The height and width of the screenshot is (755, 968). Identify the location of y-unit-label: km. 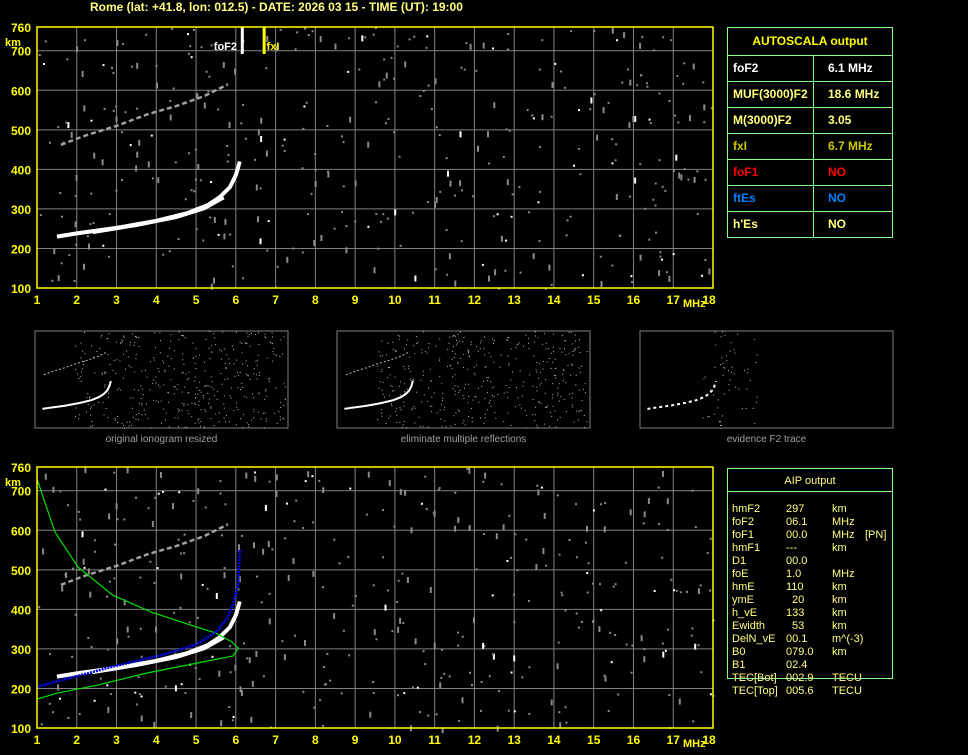
(13, 483).